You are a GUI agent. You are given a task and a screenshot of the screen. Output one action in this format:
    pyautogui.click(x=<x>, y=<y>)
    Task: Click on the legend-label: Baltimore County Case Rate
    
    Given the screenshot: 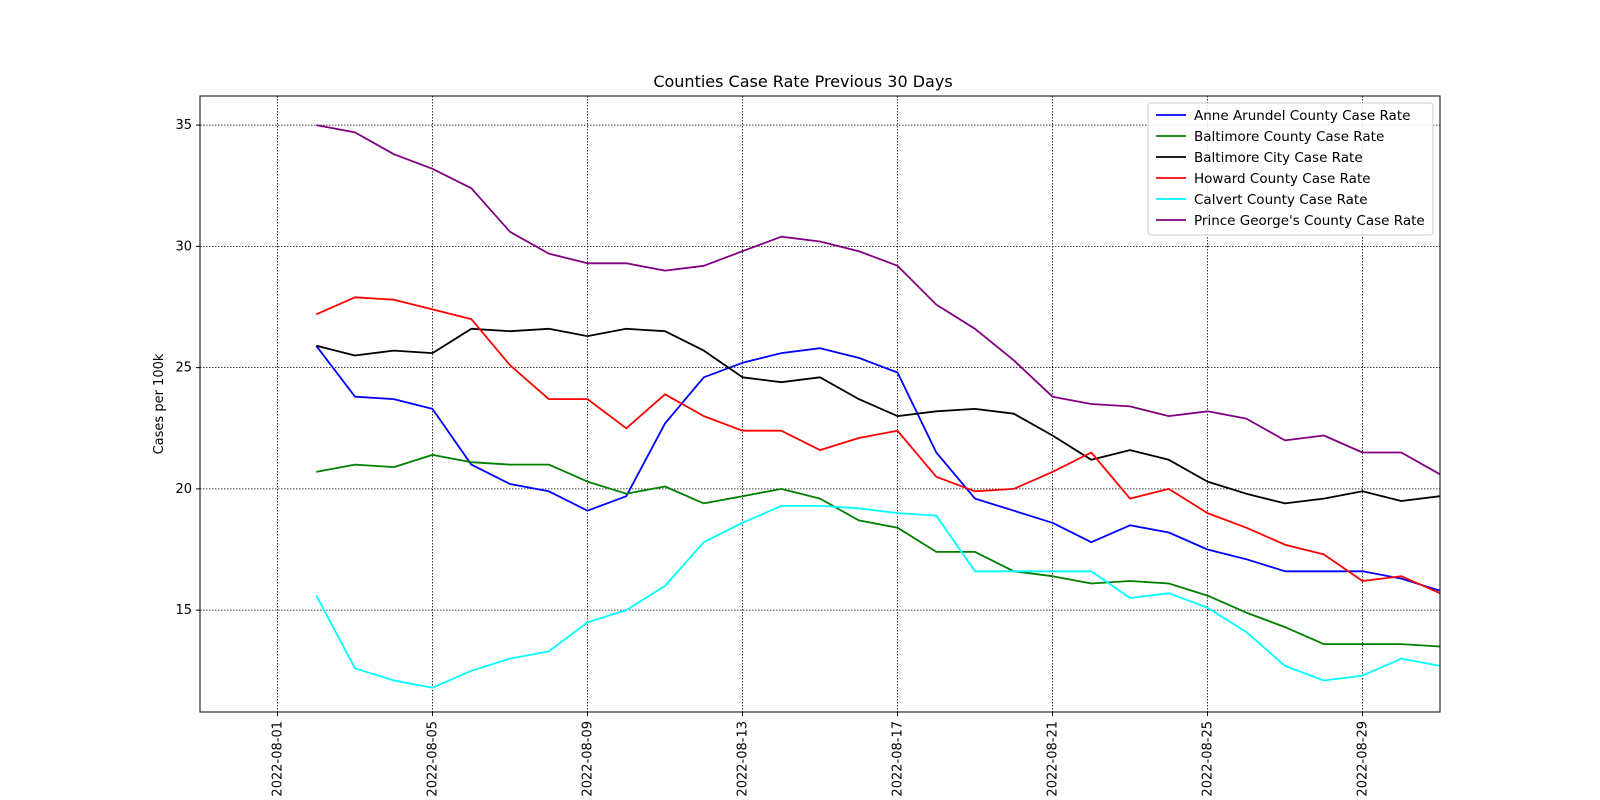 What is the action you would take?
    pyautogui.click(x=1289, y=137)
    